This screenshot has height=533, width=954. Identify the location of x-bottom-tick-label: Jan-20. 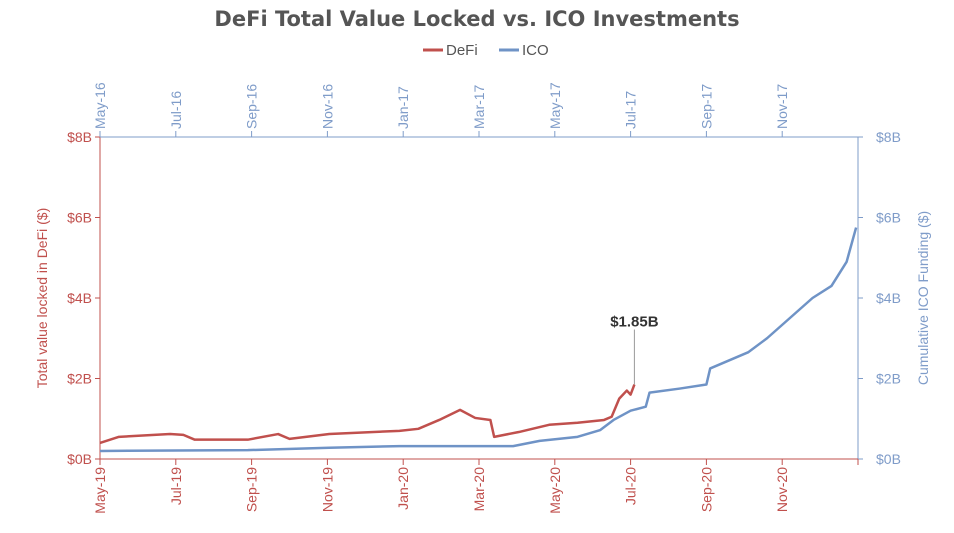
(403, 488).